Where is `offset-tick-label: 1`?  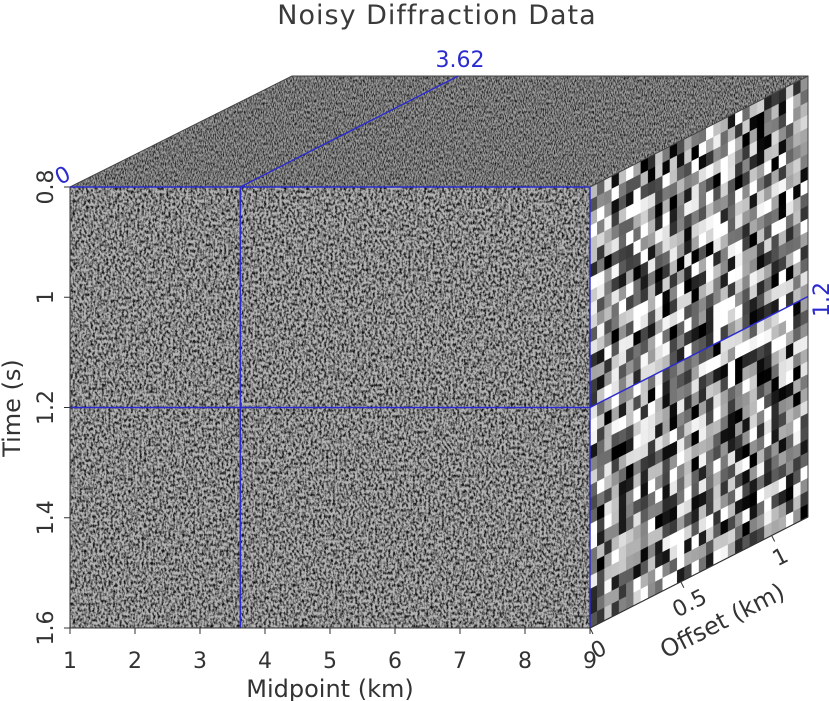
offset-tick-label: 1 is located at coordinates (781, 557).